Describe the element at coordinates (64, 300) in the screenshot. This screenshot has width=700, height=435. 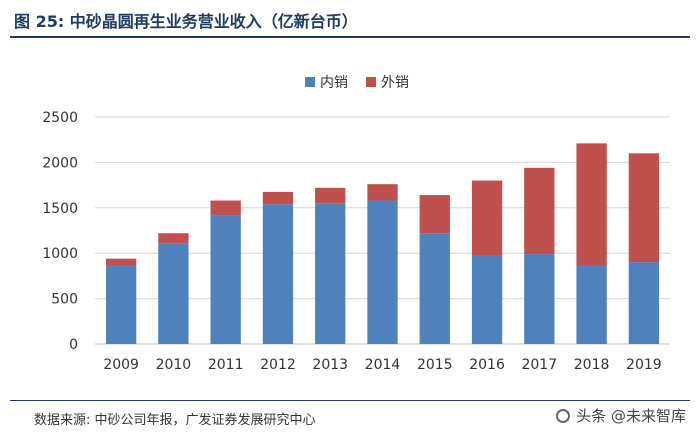
I see `y-tick-label: 500` at that location.